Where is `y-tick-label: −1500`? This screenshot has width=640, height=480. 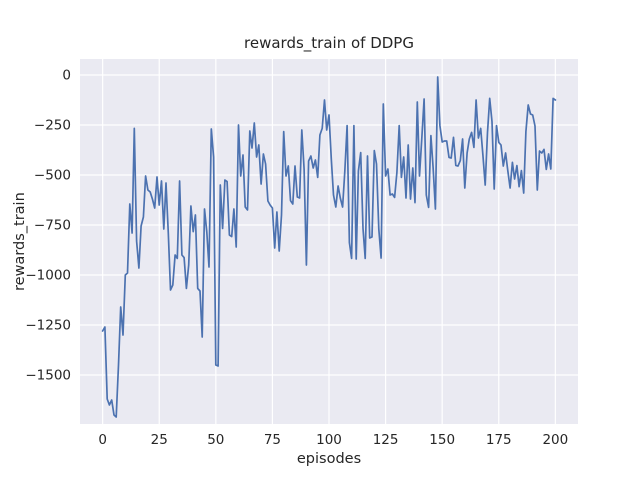
y-tick-label: −1500 is located at coordinates (48, 376).